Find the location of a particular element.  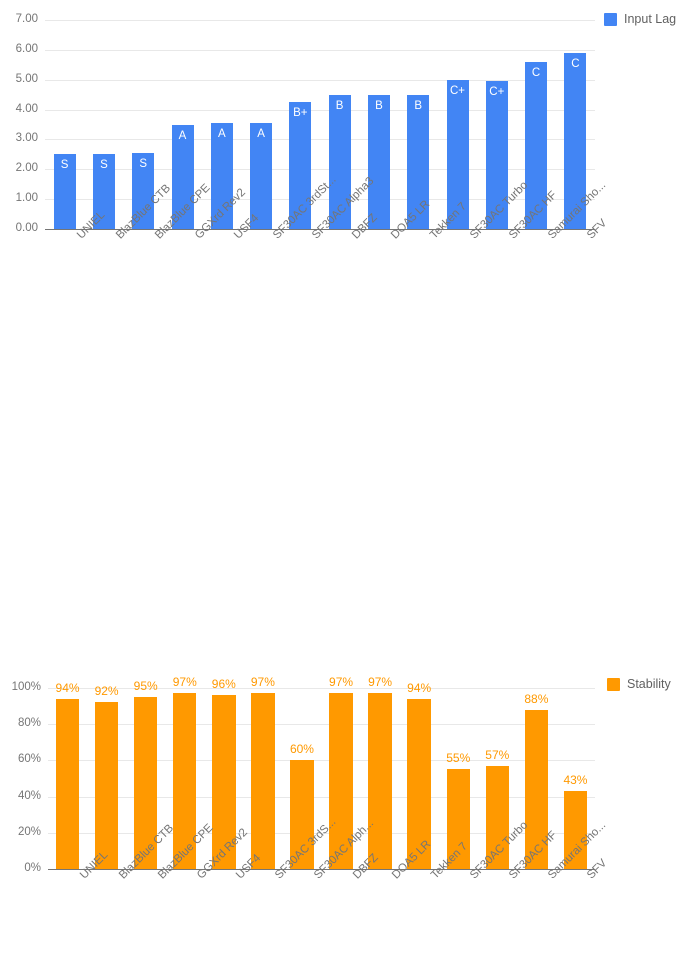

bar-slot: C is located at coordinates (575, 124).